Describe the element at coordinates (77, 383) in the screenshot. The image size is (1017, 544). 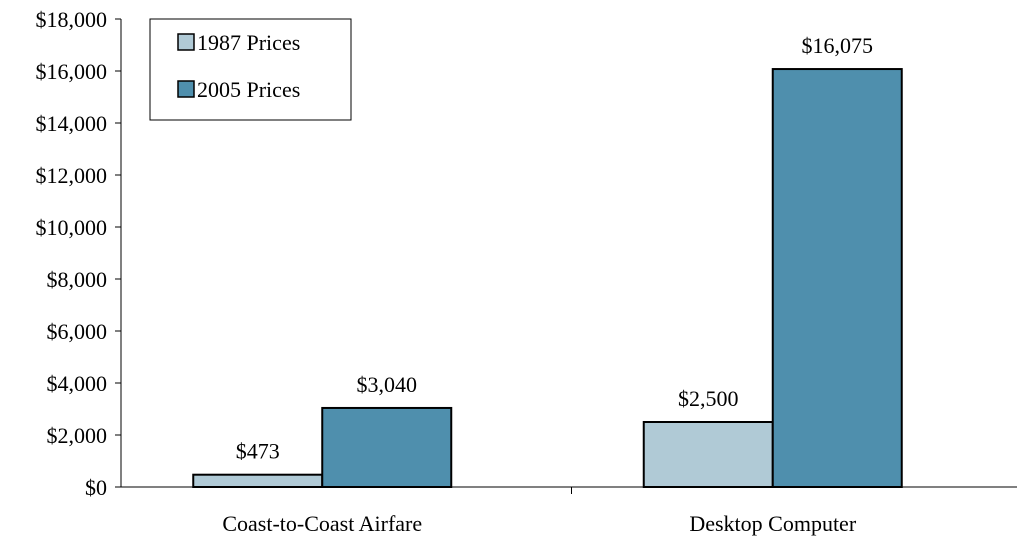
I see `y-tick-label: $4,000` at that location.